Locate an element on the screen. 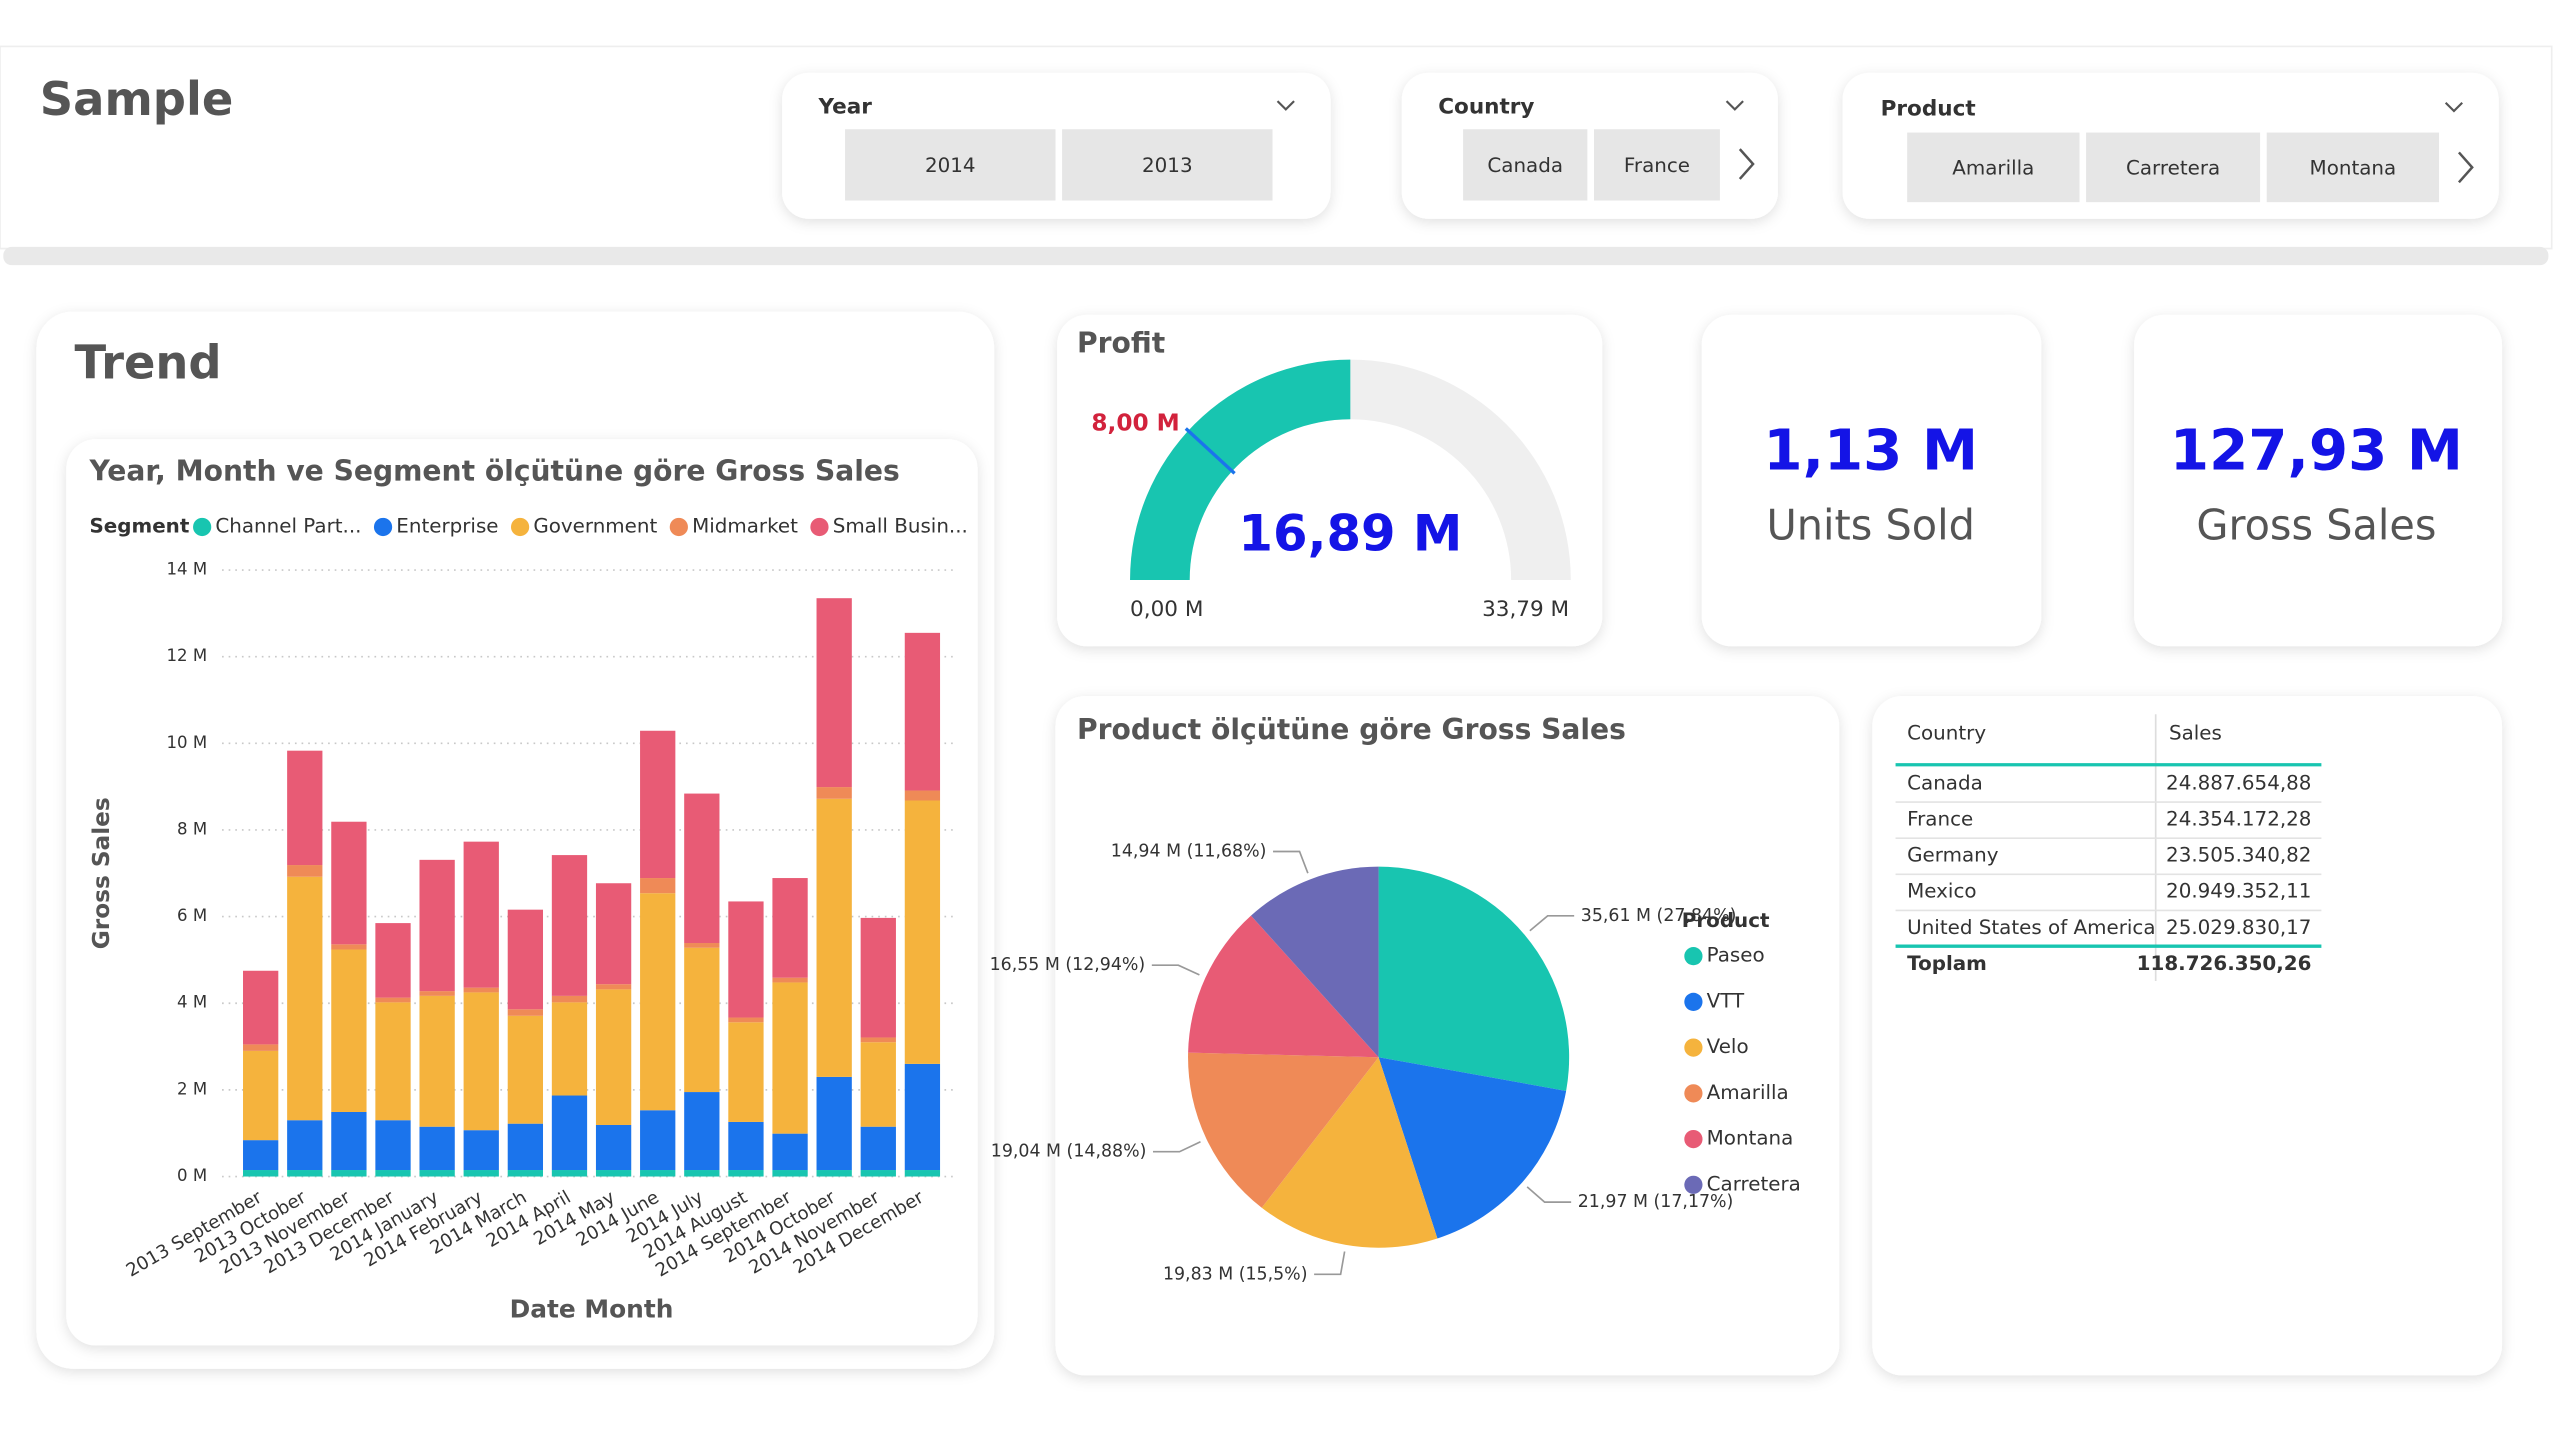 Image resolution: width=2560 pixels, height=1440 pixels. y-tick-label: 14 M is located at coordinates (186, 569).